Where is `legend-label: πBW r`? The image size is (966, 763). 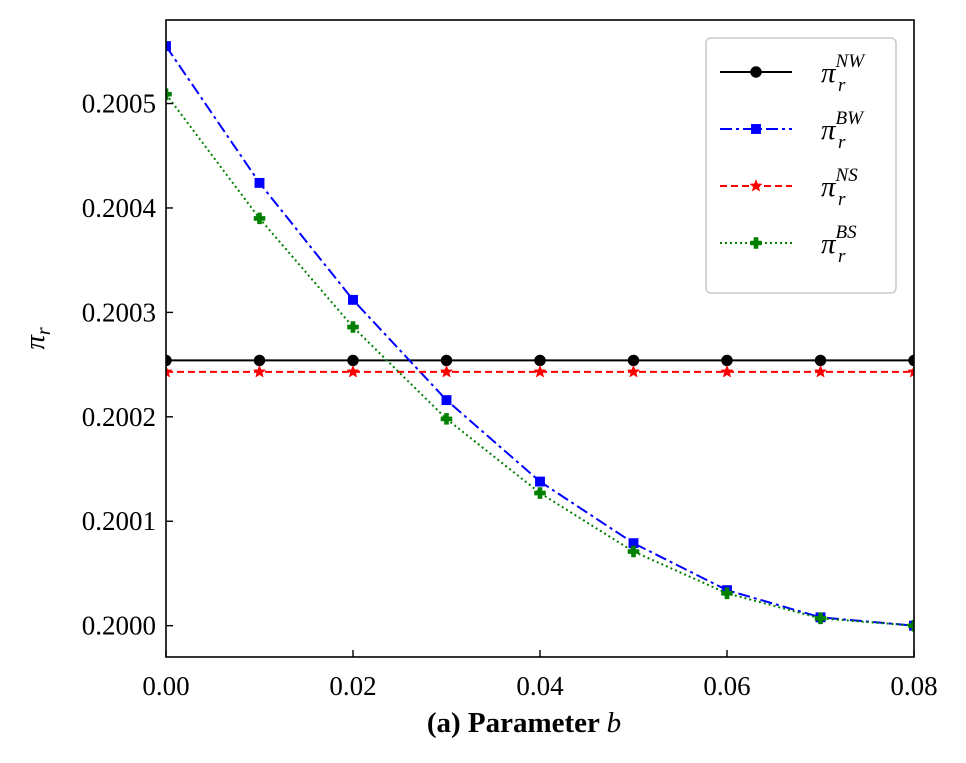
legend-label: πBW r is located at coordinates (843, 130).